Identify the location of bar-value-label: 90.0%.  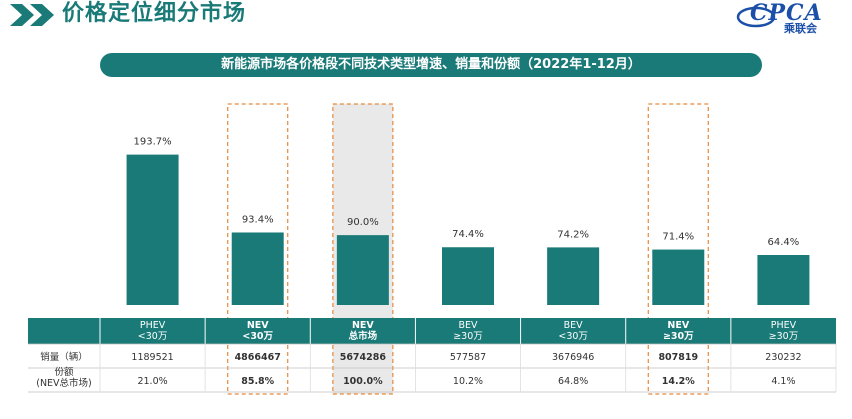
(363, 222).